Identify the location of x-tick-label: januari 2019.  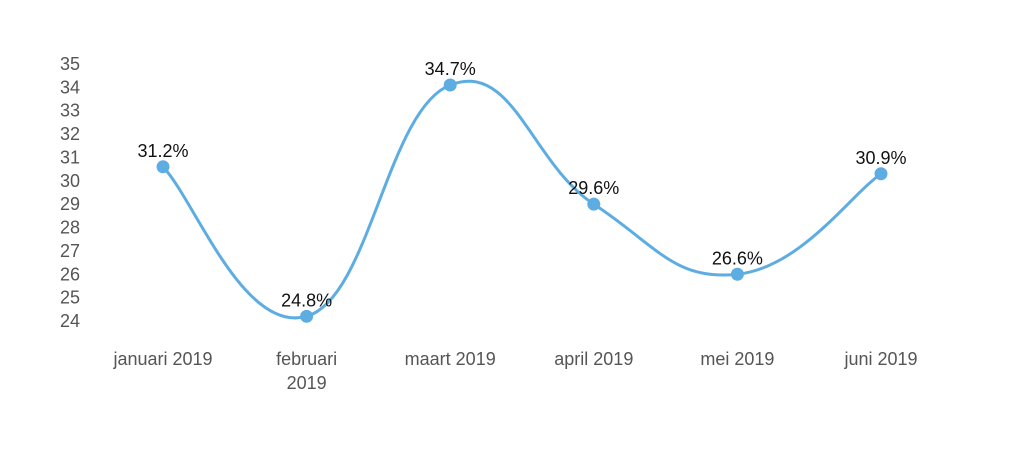
(162, 359).